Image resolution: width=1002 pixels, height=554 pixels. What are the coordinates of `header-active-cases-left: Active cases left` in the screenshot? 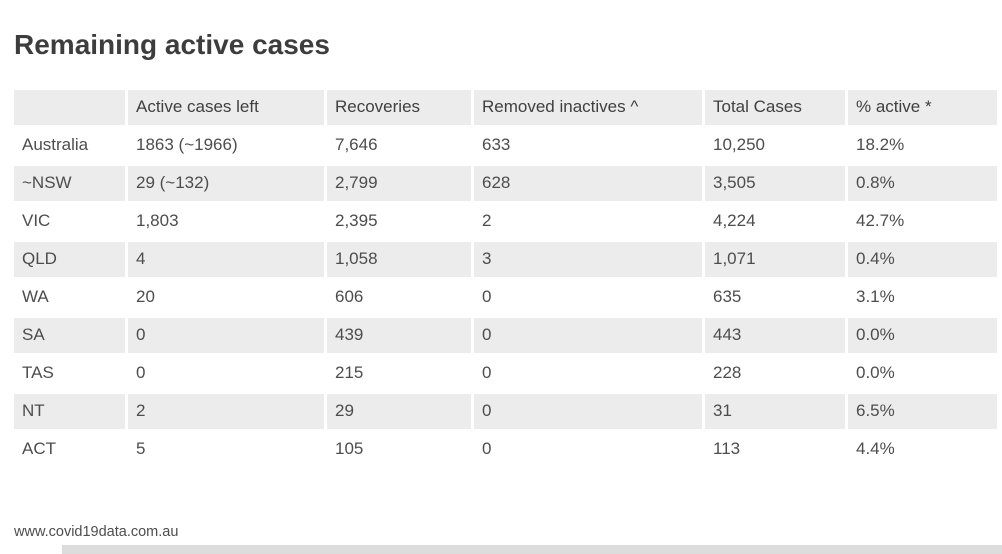 It's located at (226, 107).